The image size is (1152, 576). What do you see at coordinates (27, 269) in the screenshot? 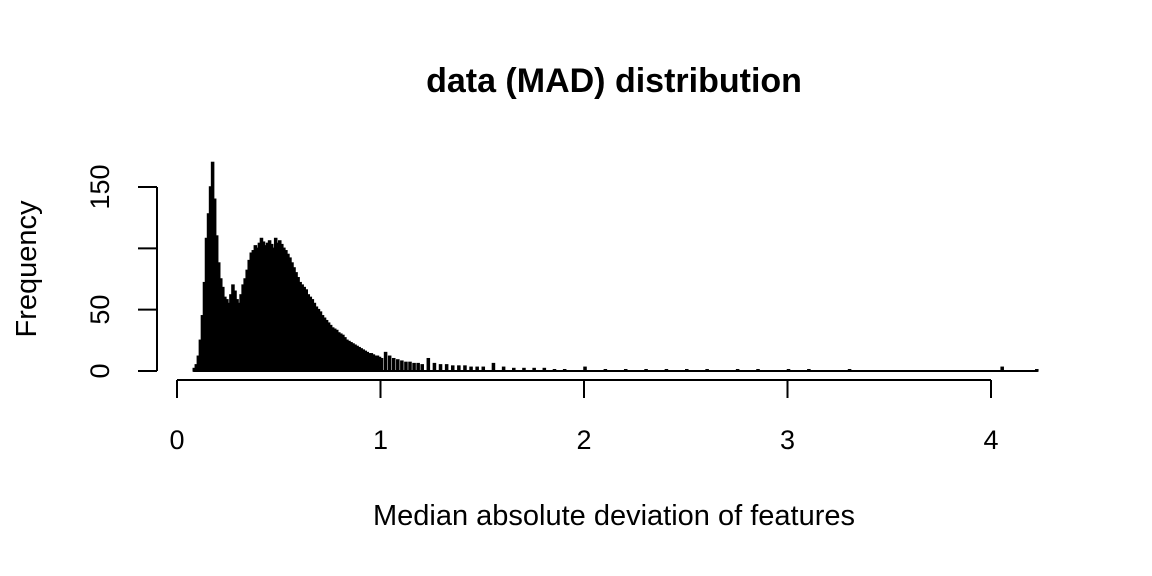
I see `y-axis-label: Frequency` at bounding box center [27, 269].